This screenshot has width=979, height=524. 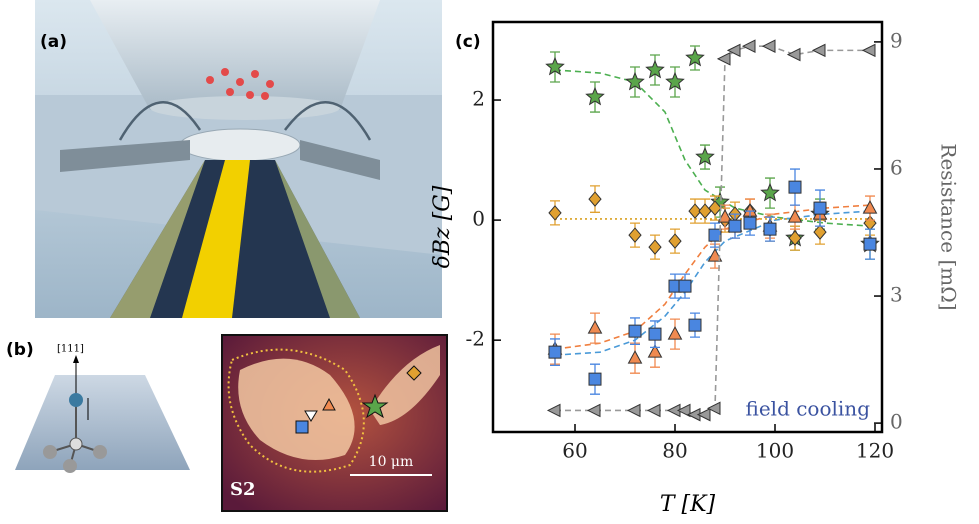 What do you see at coordinates (391, 462) in the screenshot?
I see `scale-bar-label: 10 μm` at bounding box center [391, 462].